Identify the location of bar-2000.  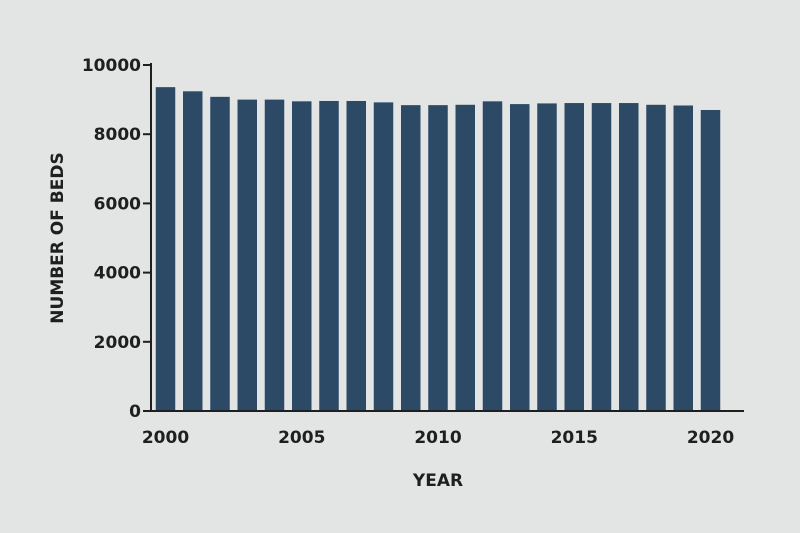
(165, 249).